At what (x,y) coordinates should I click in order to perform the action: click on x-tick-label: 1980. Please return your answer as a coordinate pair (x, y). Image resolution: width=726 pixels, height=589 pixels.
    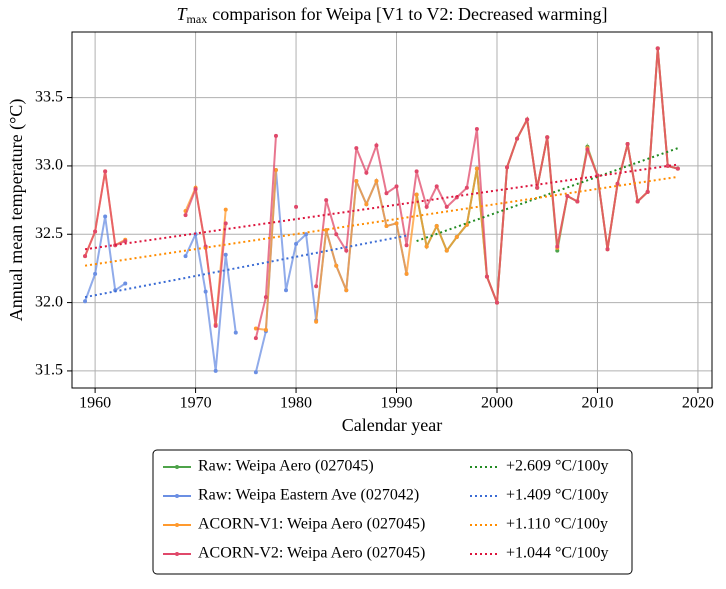
    Looking at the image, I should click on (296, 403).